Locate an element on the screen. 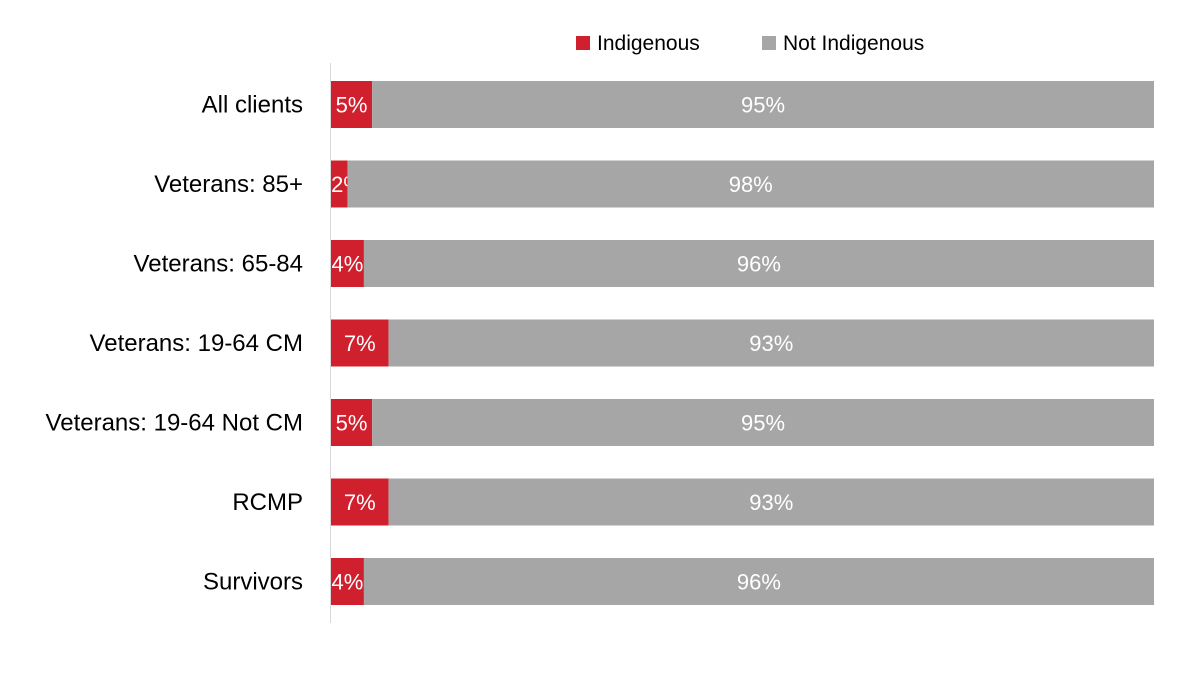 The image size is (1200, 680). category-label: All clients is located at coordinates (252, 105).